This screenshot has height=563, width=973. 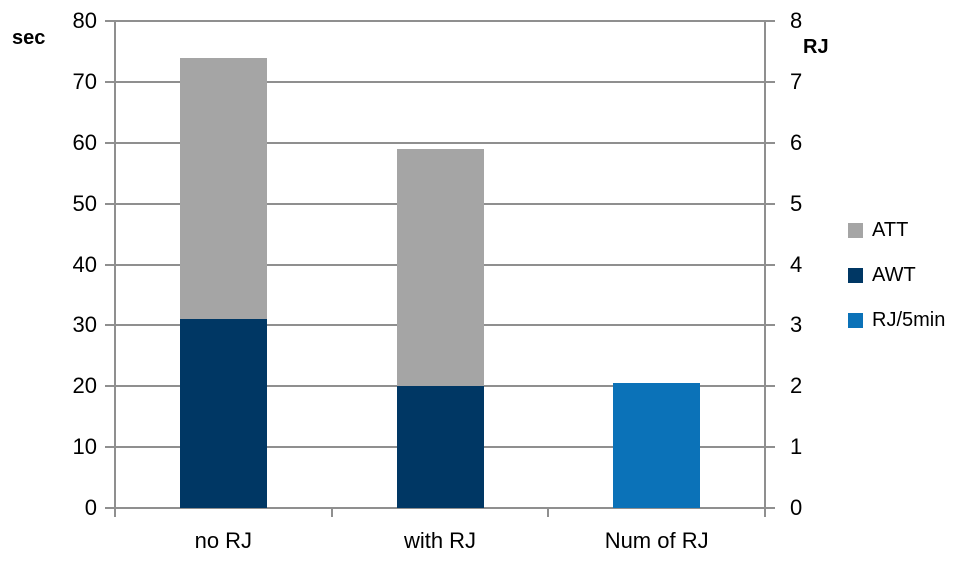 I want to click on left-axis-tick-label: 0, so click(x=90, y=507).